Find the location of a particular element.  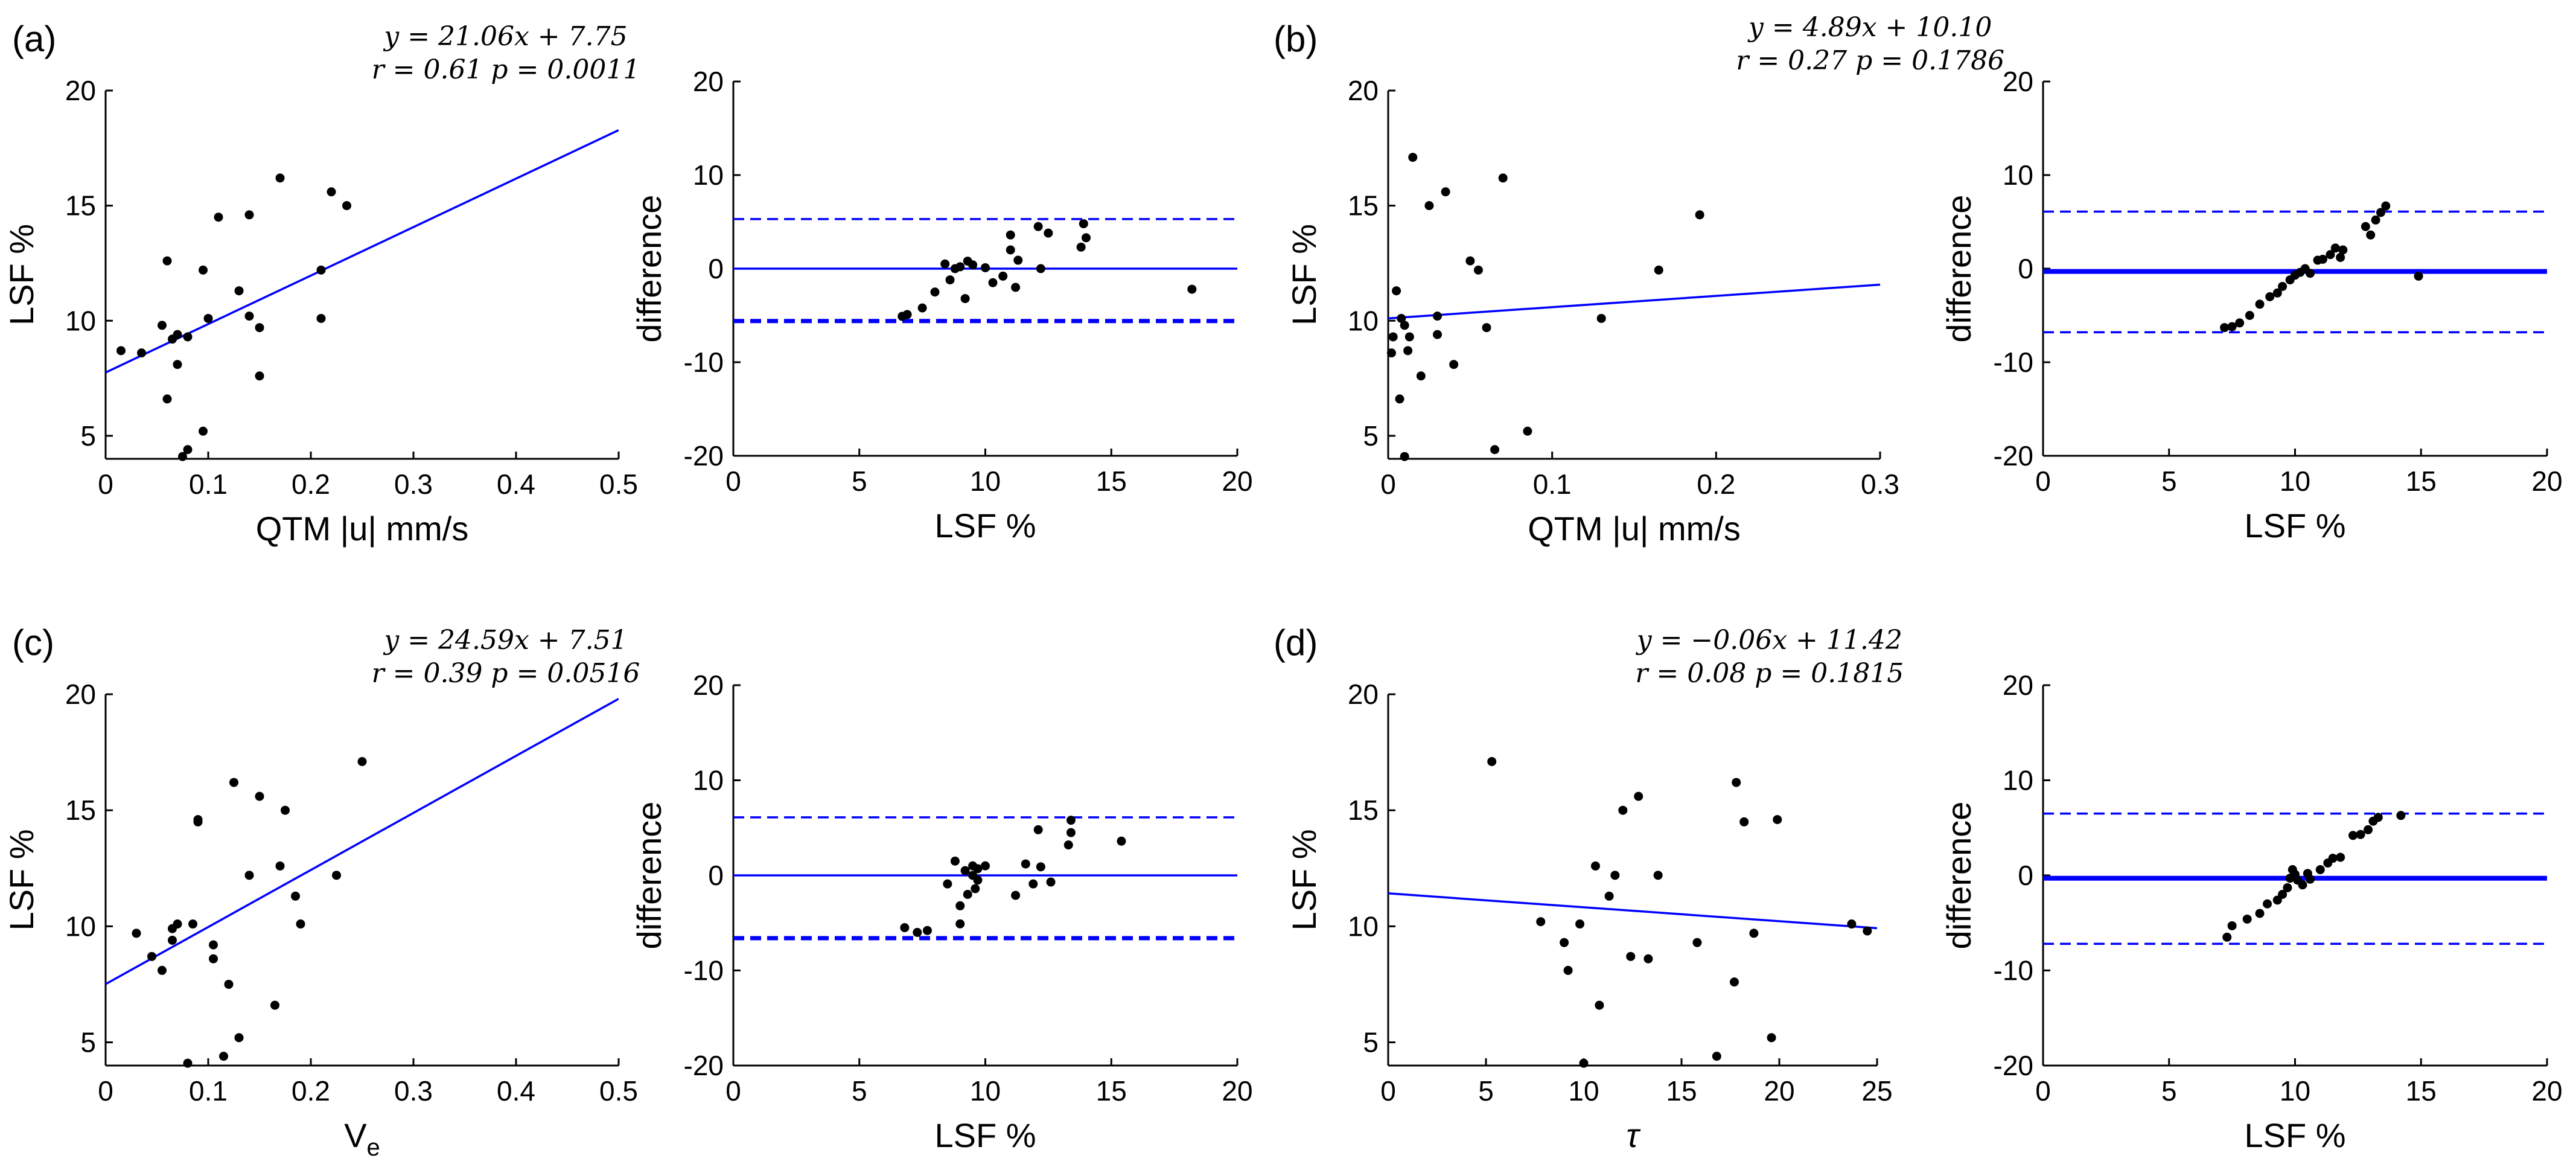

x-axis-label: Ve is located at coordinates (362, 1138).